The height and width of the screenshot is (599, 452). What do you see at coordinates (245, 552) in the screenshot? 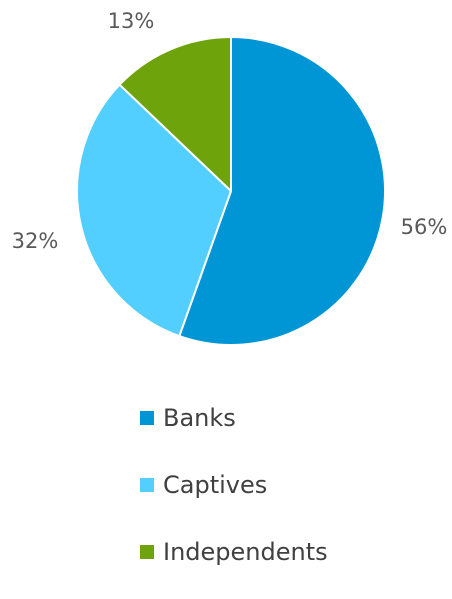
I see `legend-label-independents: Independents` at bounding box center [245, 552].